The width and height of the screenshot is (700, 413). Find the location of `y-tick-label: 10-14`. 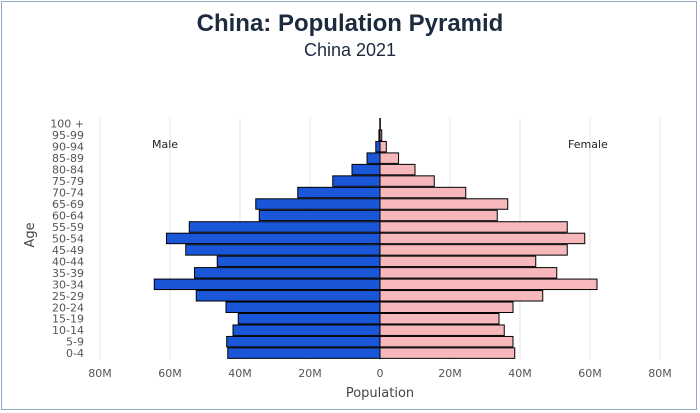

y-tick-label: 10-14 is located at coordinates (68, 330).